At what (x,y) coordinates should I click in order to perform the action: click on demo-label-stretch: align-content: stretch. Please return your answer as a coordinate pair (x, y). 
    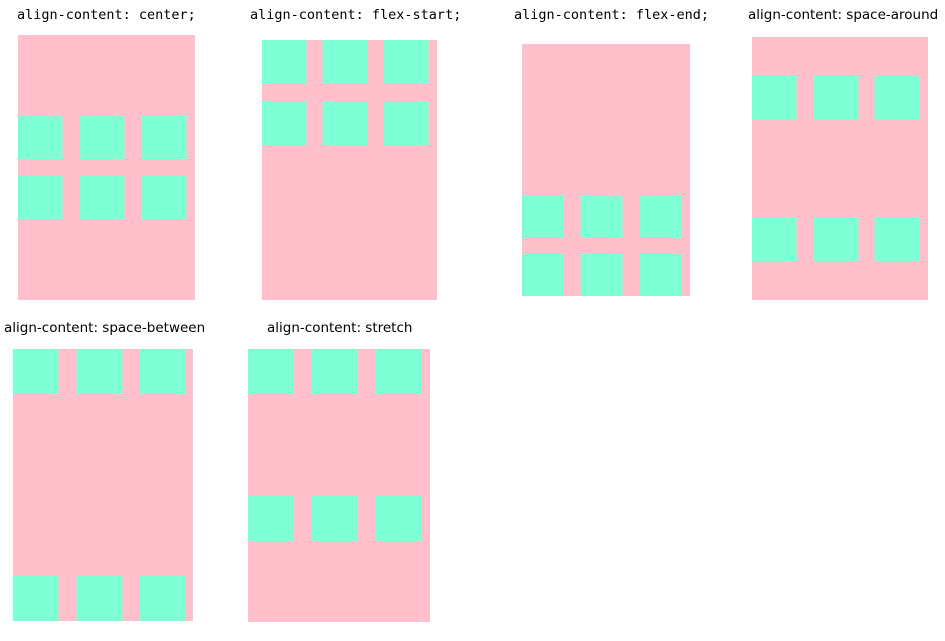
    Looking at the image, I should click on (340, 328).